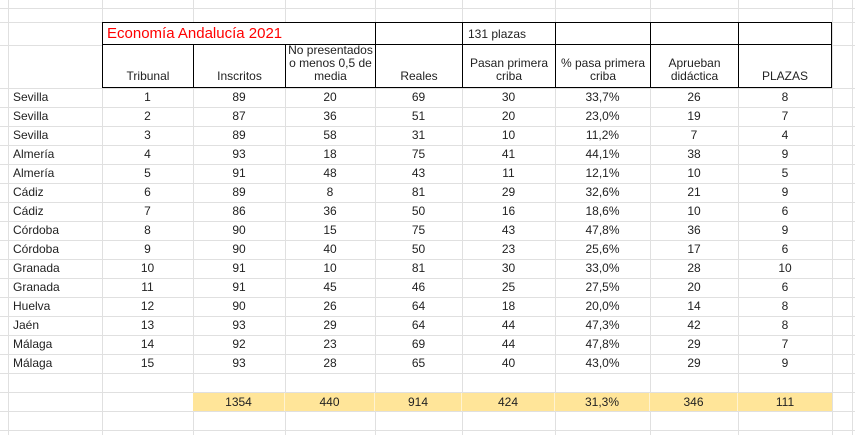  What do you see at coordinates (418, 97) in the screenshot?
I see `cell-value: 69` at bounding box center [418, 97].